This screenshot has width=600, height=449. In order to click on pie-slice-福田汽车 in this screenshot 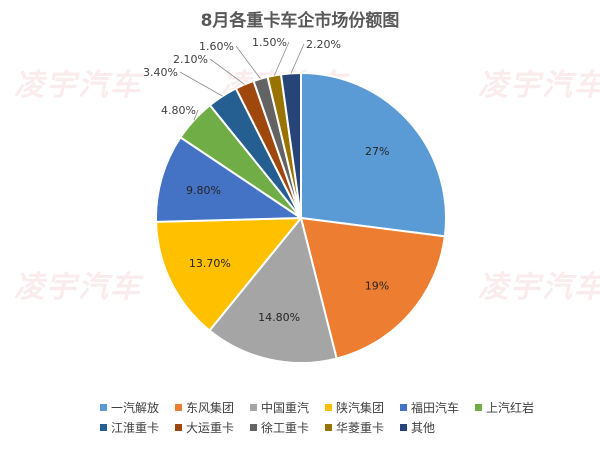, I will do `click(230, 179)`.